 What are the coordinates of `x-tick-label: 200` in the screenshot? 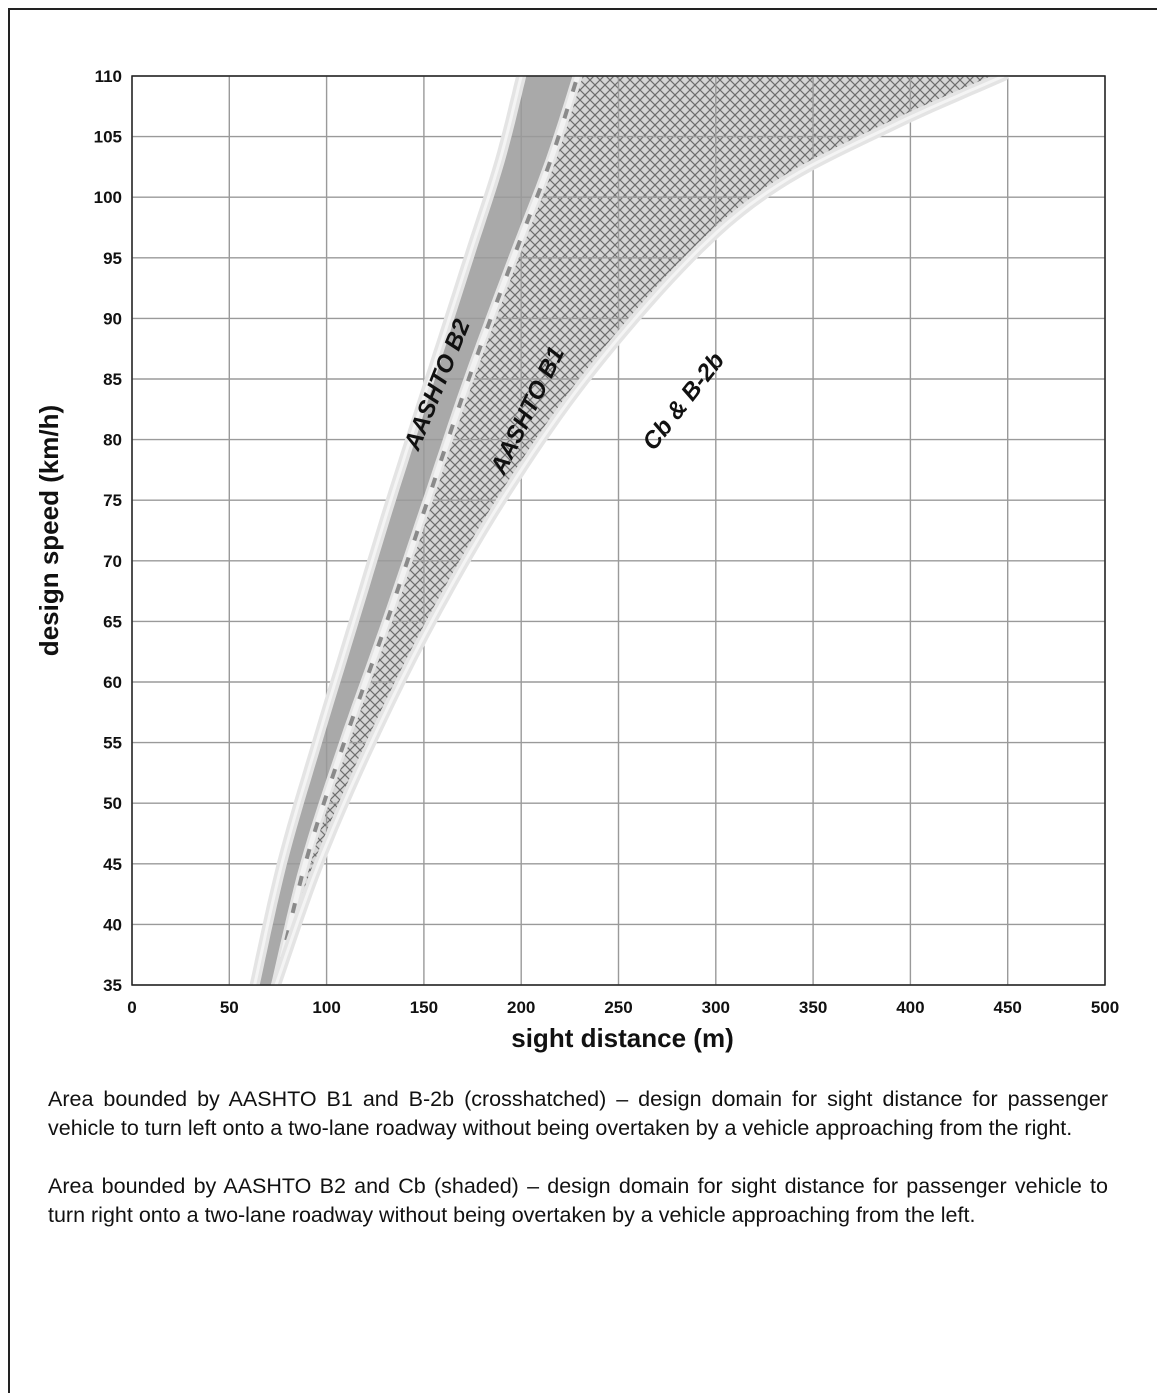 It's located at (521, 1007).